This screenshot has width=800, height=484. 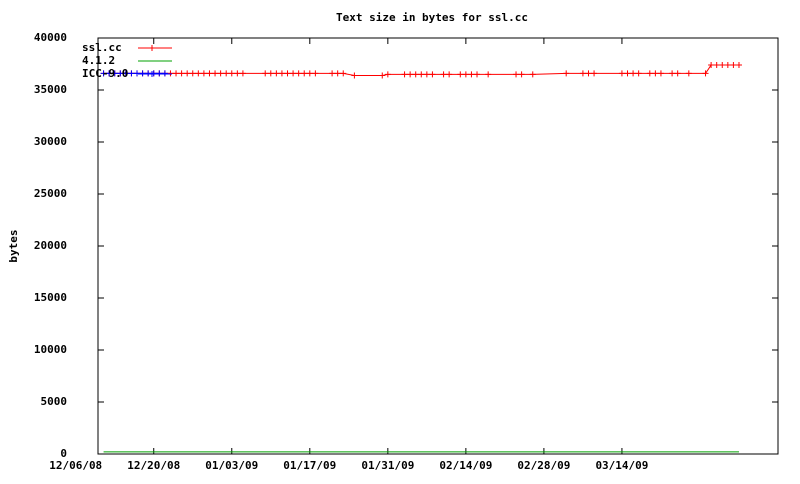 I want to click on x-tick-label: 01/31/09, so click(x=387, y=465).